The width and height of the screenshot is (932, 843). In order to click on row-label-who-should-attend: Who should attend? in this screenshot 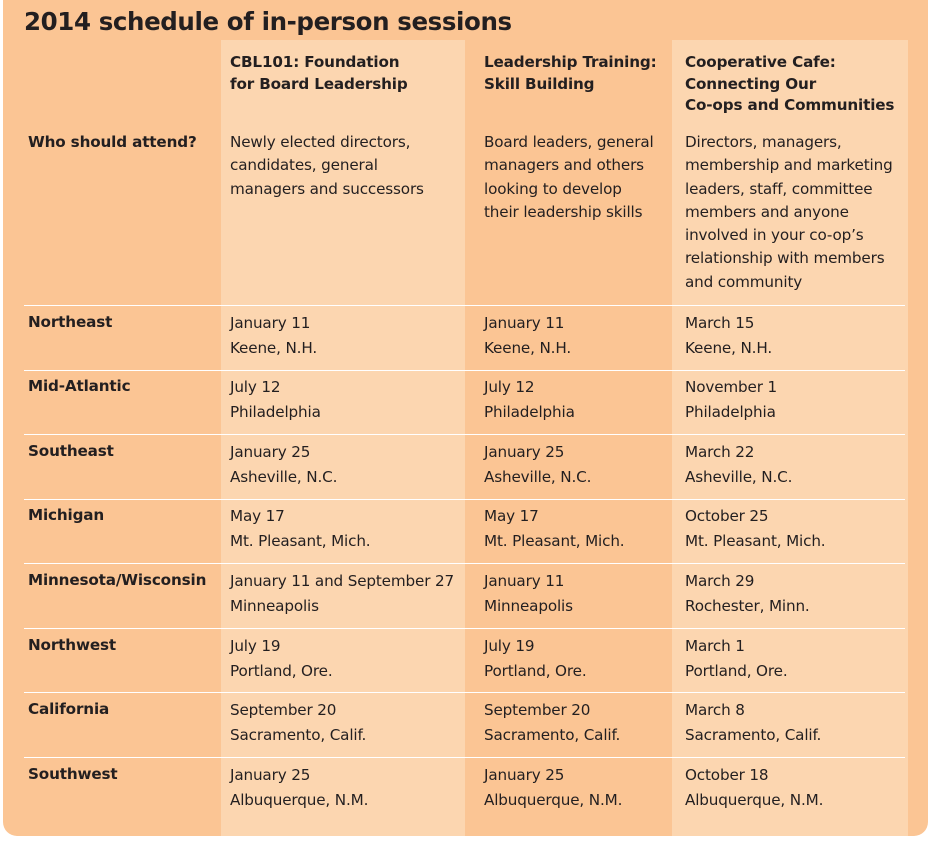, I will do `click(112, 142)`.